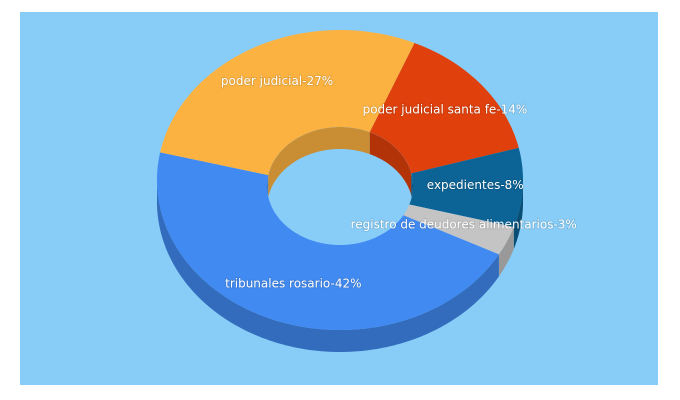 The image size is (680, 400). I want to click on data-label: expedientes-8%, so click(475, 185).